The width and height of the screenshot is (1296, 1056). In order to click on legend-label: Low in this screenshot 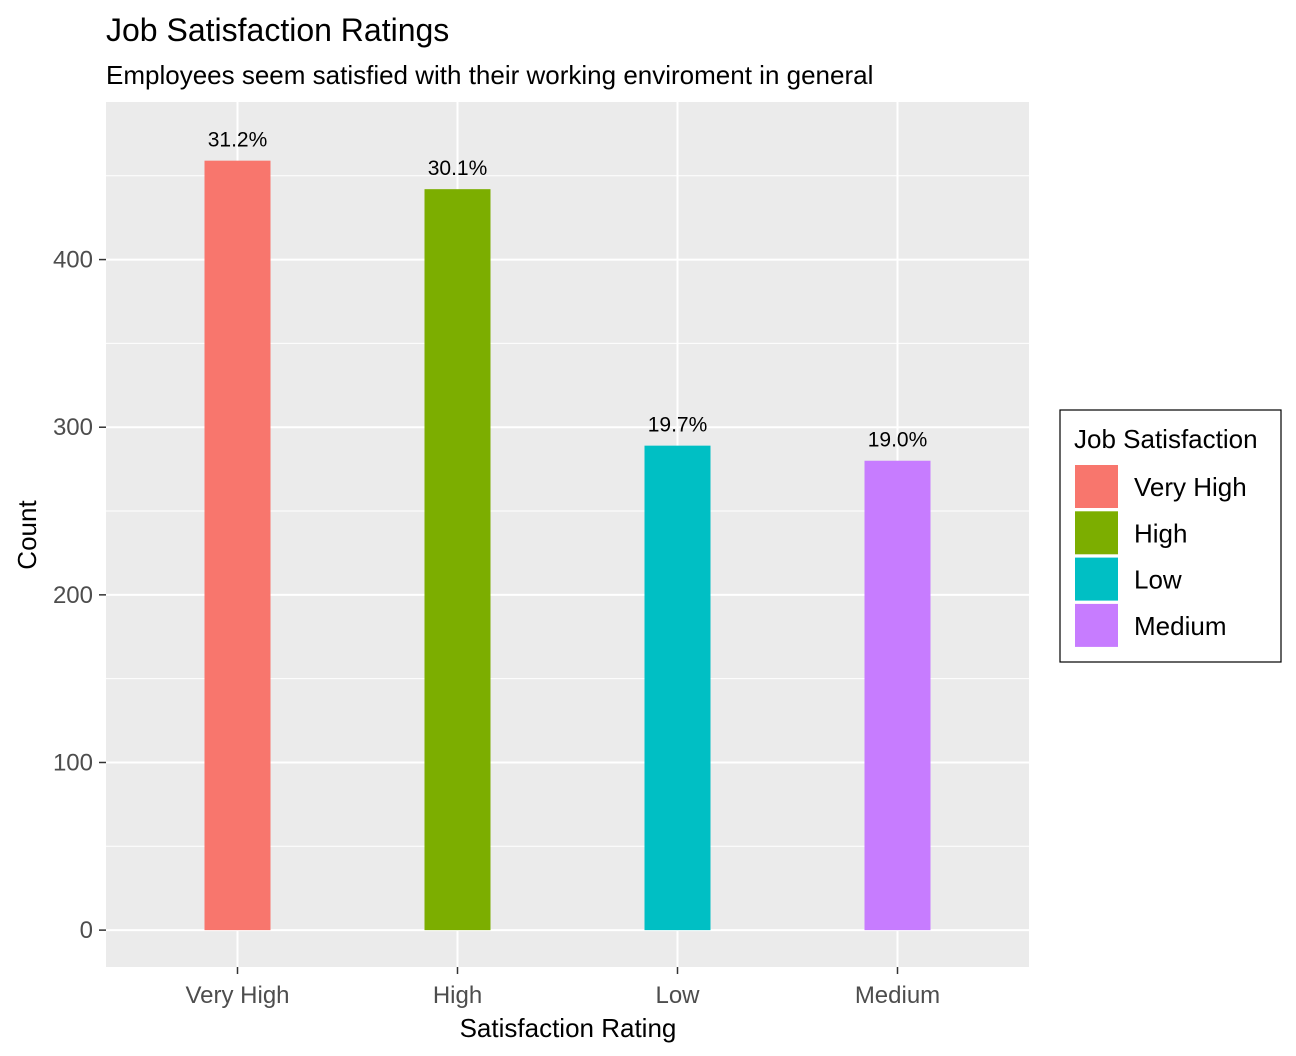, I will do `click(1158, 580)`.